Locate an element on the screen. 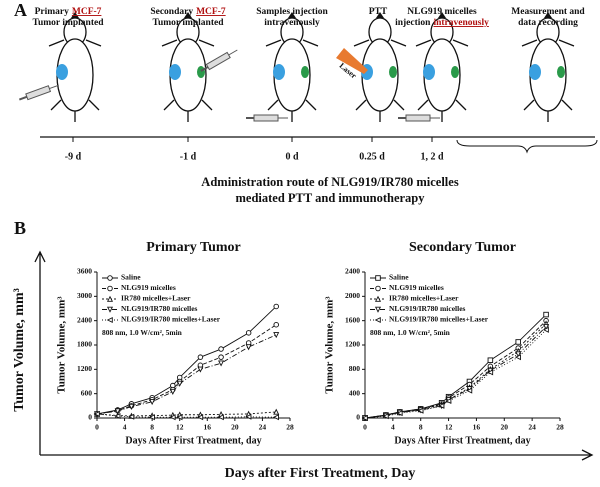 This screenshot has width=600, height=487. x-tick-label: 24 is located at coordinates (263, 427).